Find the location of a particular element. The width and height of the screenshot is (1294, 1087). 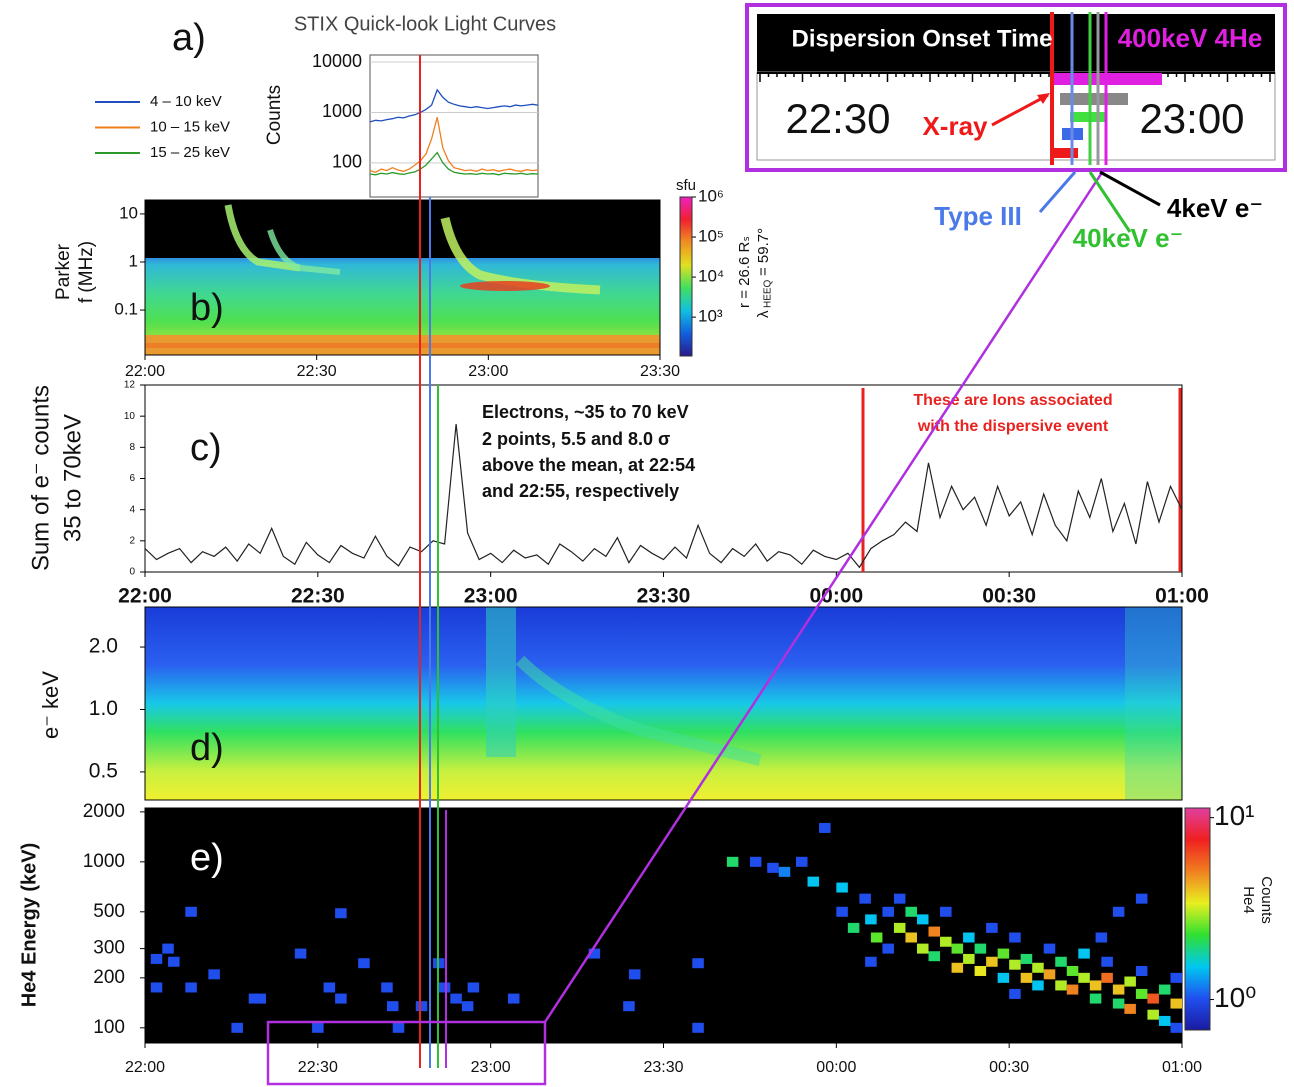

panel-label: b) is located at coordinates (207, 308).